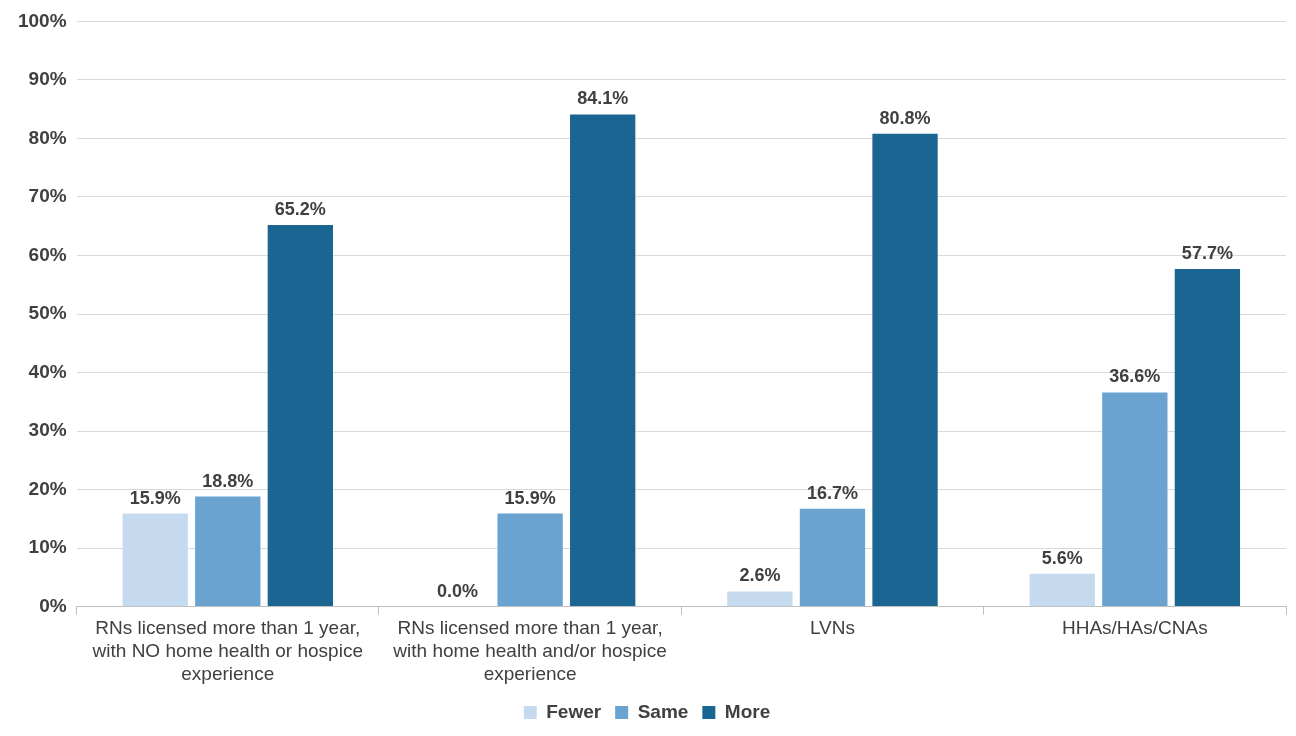  What do you see at coordinates (603, 98) in the screenshot?
I see `text: 84.1%` at bounding box center [603, 98].